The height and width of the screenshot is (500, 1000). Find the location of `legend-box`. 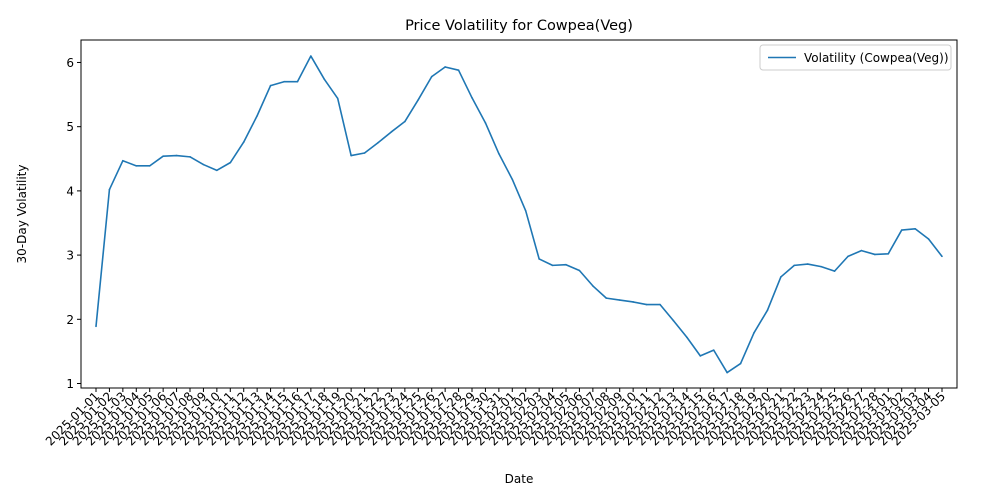

legend-box is located at coordinates (855, 57).